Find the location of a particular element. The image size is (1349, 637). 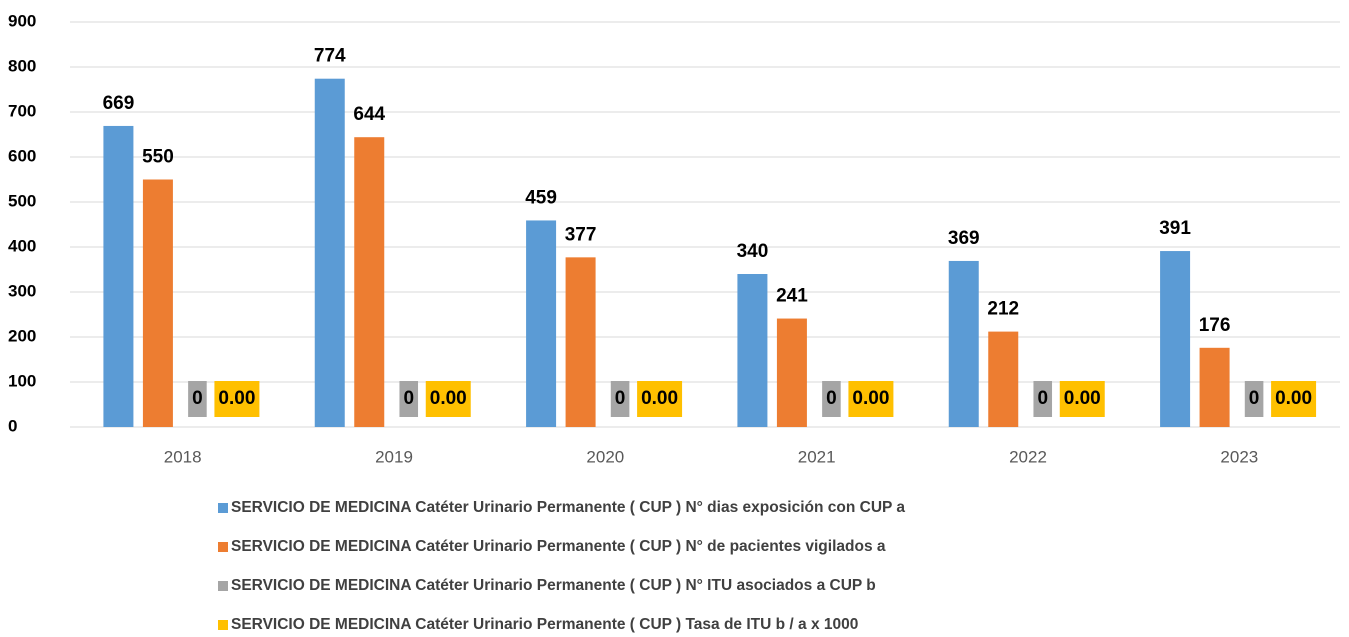

data-label: 340 is located at coordinates (753, 251).